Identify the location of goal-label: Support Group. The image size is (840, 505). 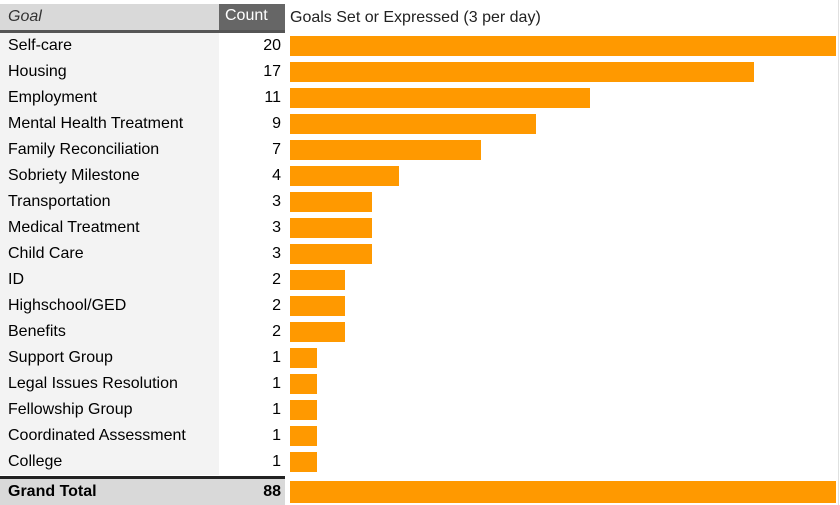
(109, 358).